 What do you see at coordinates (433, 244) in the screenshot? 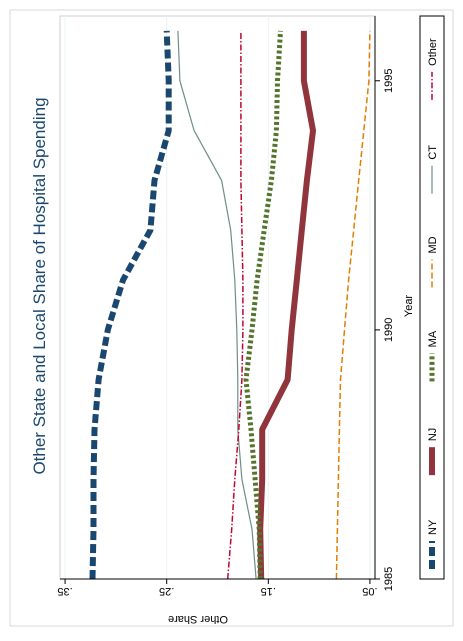
I see `legend-label-md: MD` at bounding box center [433, 244].